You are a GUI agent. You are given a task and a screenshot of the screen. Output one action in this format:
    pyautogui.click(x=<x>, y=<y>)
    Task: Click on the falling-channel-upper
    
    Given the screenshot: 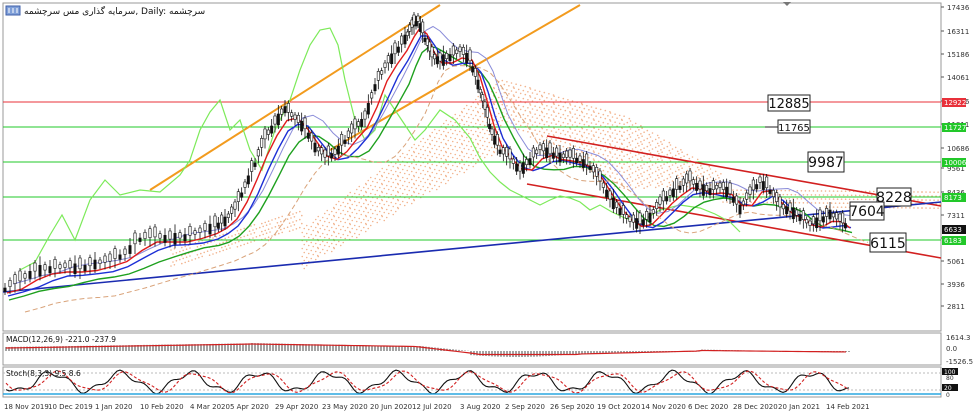 What is the action you would take?
    pyautogui.click(x=744, y=171)
    